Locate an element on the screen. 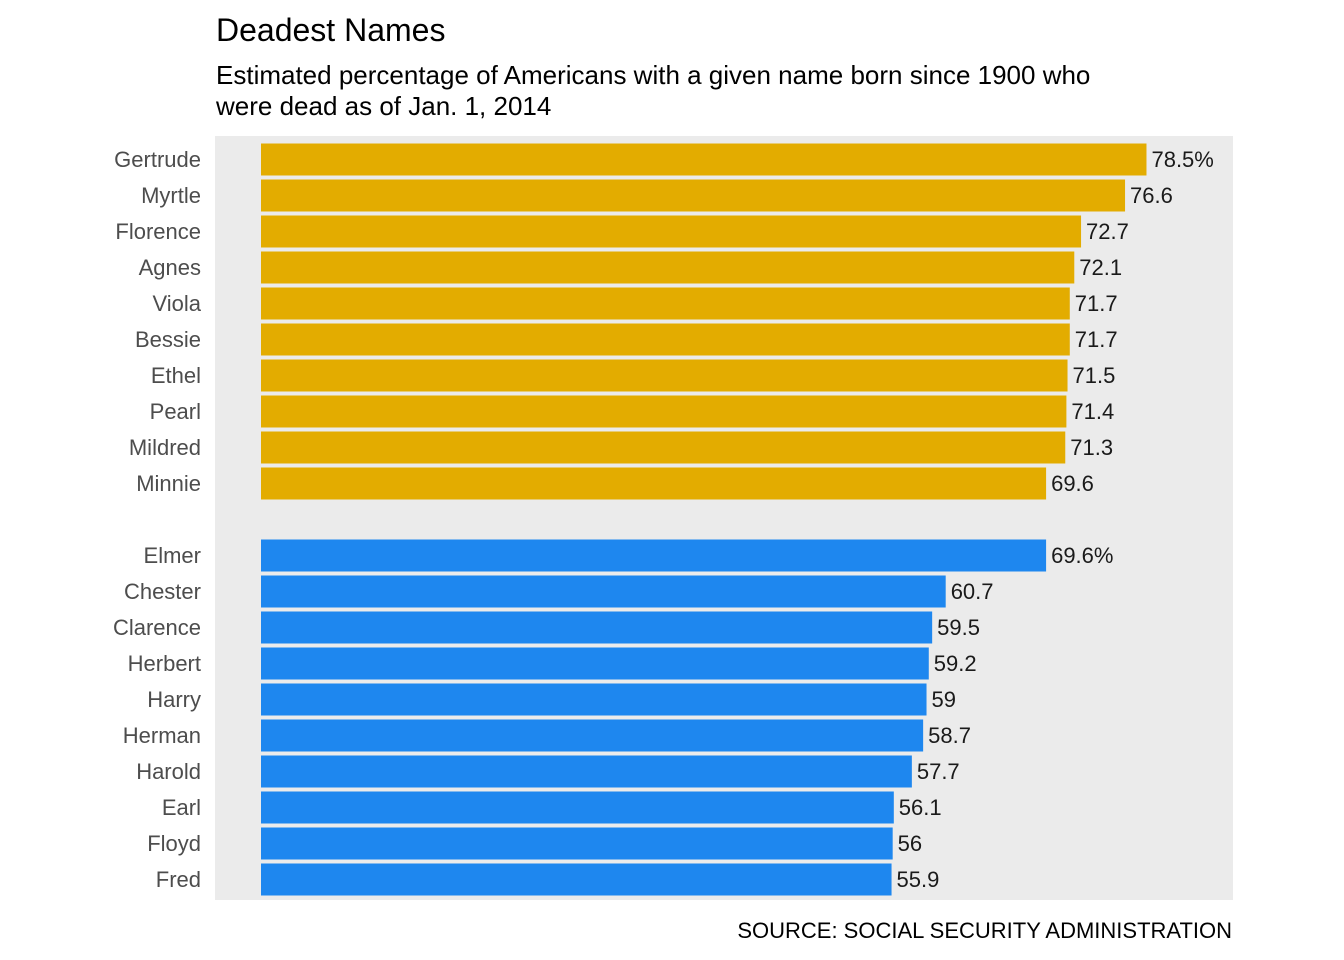  category-label-agnes: Agnes is located at coordinates (170, 267).